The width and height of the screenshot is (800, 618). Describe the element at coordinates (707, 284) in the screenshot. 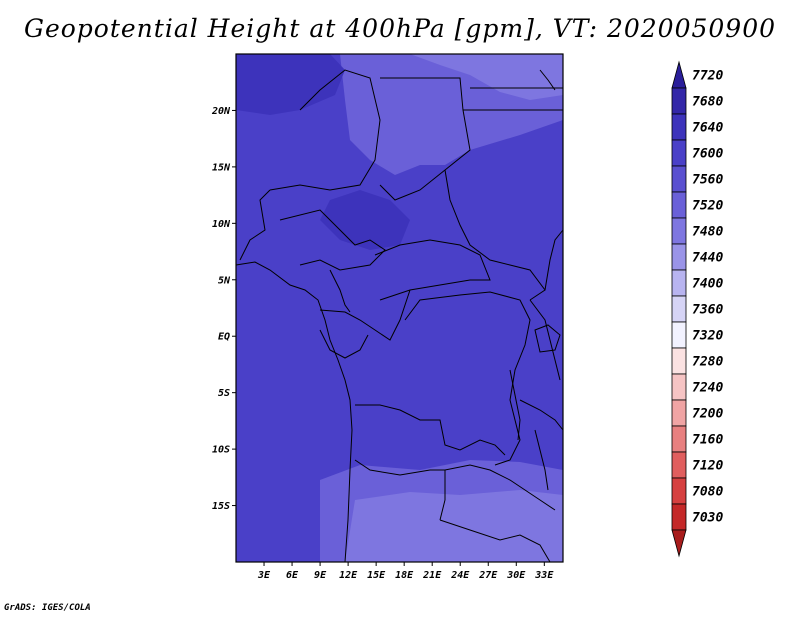

I see `colorbar-label: 7400` at that location.